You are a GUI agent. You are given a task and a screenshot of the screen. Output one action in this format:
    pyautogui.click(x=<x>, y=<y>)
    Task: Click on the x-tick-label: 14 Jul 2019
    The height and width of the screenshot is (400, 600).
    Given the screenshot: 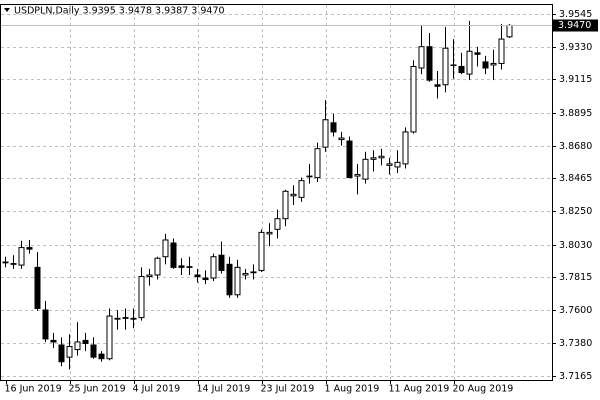 What is the action you would take?
    pyautogui.click(x=224, y=389)
    